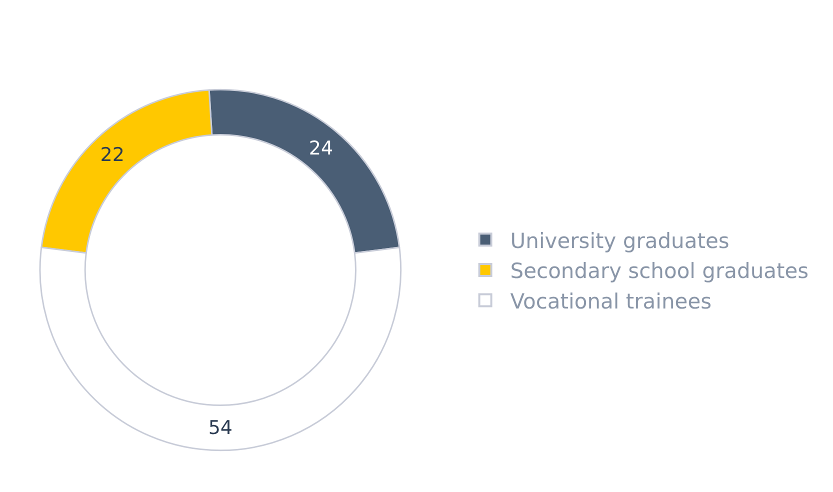 The height and width of the screenshot is (492, 833). Describe the element at coordinates (321, 148) in the screenshot. I see `data-label: 24` at that location.